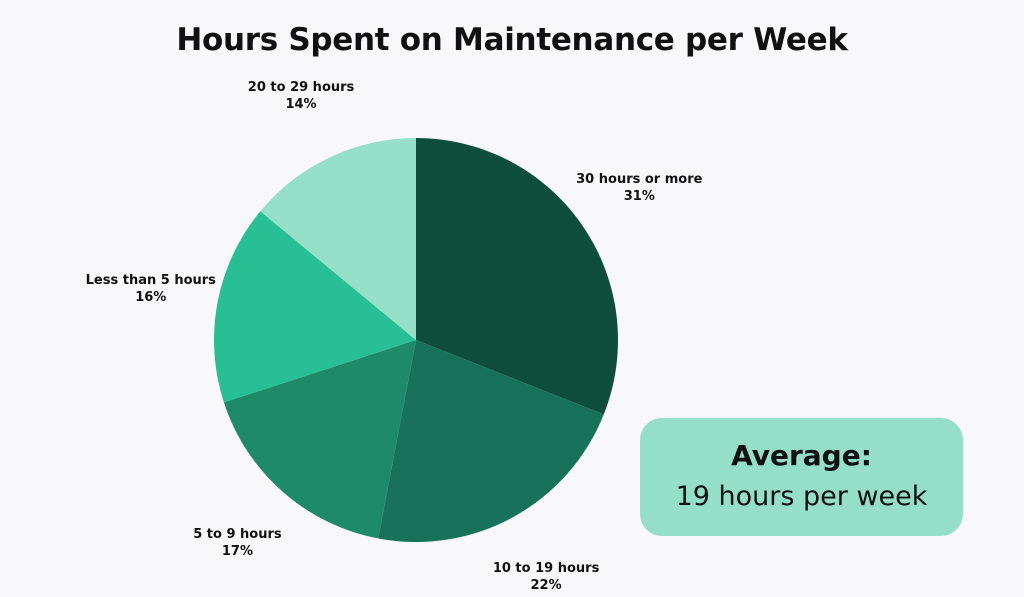  Describe the element at coordinates (639, 180) in the screenshot. I see `slice-category-label: 30 hours or more` at that location.